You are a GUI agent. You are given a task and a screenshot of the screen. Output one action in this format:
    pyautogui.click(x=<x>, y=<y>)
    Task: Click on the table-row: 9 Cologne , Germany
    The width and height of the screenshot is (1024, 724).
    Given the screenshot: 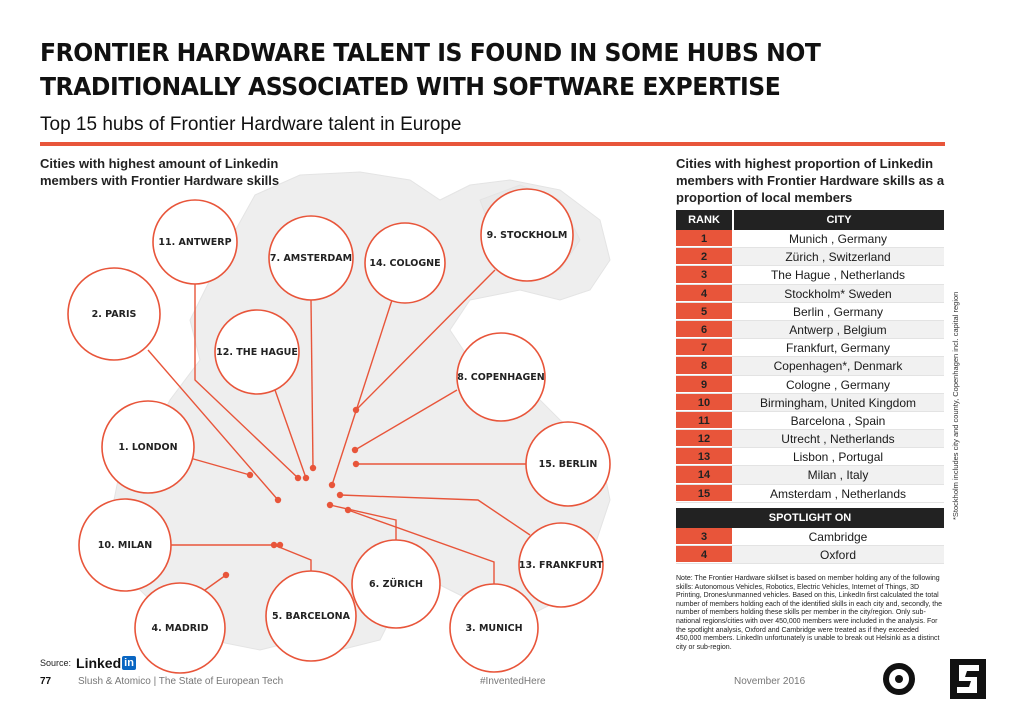 What is the action you would take?
    pyautogui.click(x=810, y=384)
    